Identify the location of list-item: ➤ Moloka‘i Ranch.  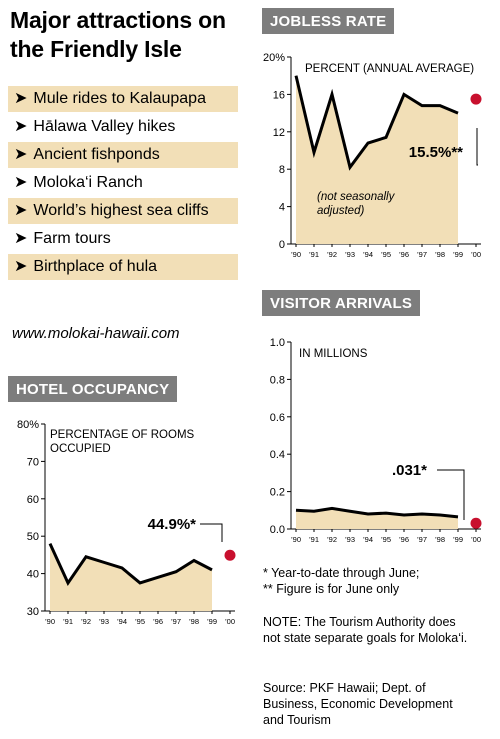
(123, 183).